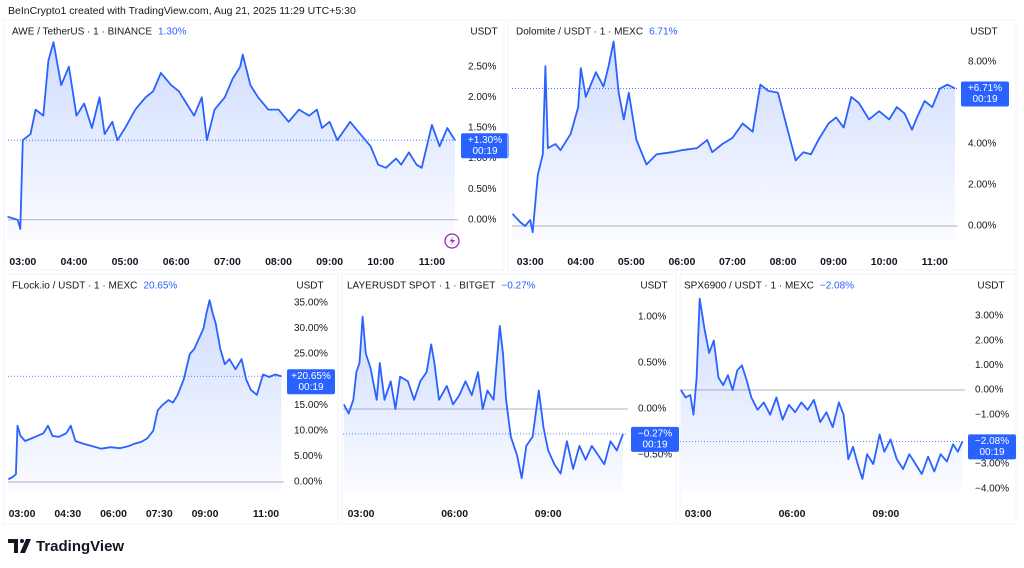 This screenshot has width=1024, height=568. I want to click on y-tick-label: 30.00%, so click(311, 328).